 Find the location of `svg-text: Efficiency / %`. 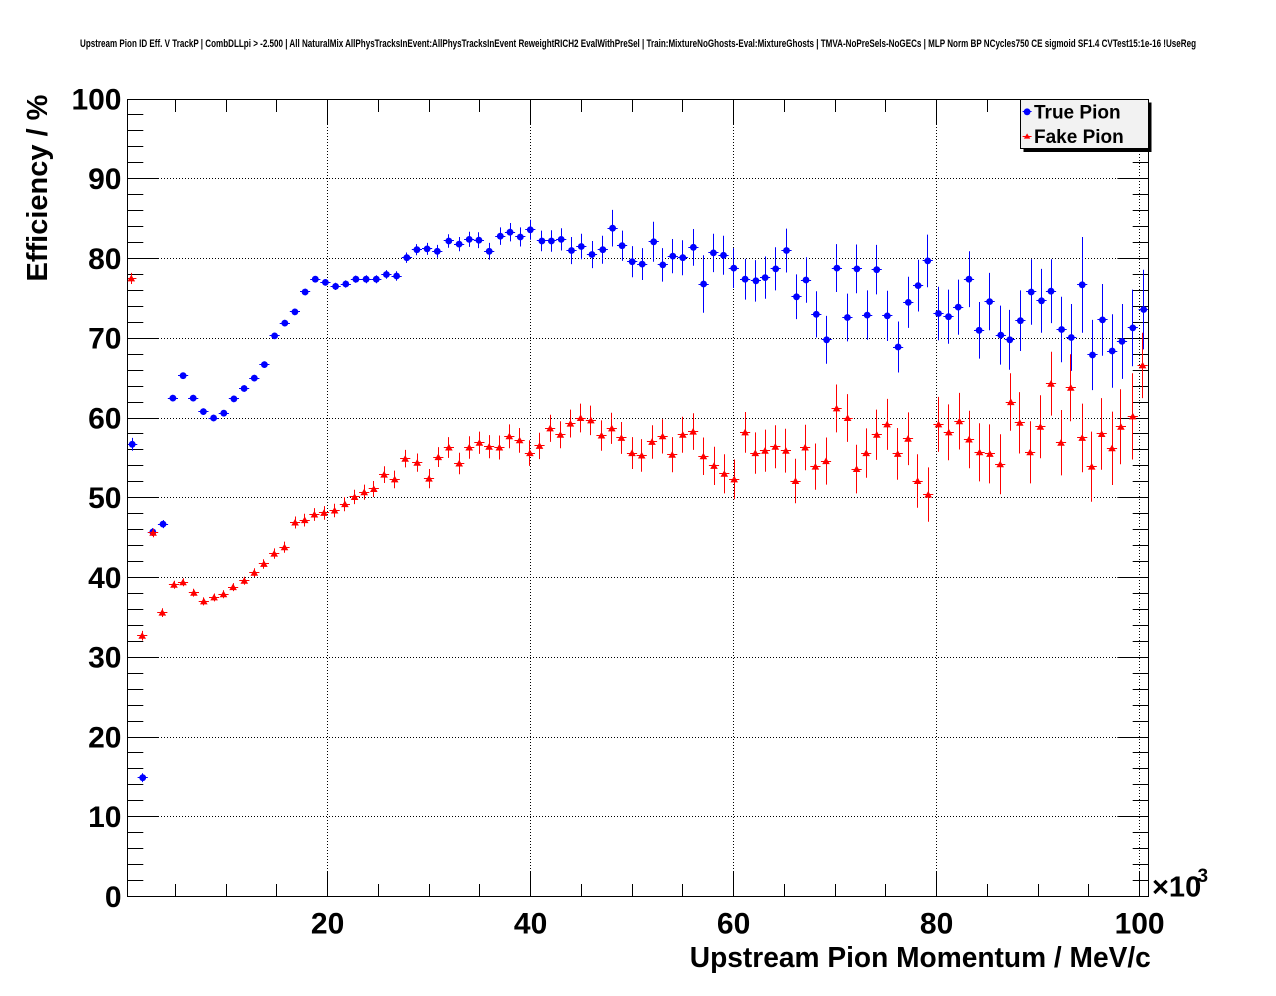

svg-text: Efficiency / % is located at coordinates (38, 187).